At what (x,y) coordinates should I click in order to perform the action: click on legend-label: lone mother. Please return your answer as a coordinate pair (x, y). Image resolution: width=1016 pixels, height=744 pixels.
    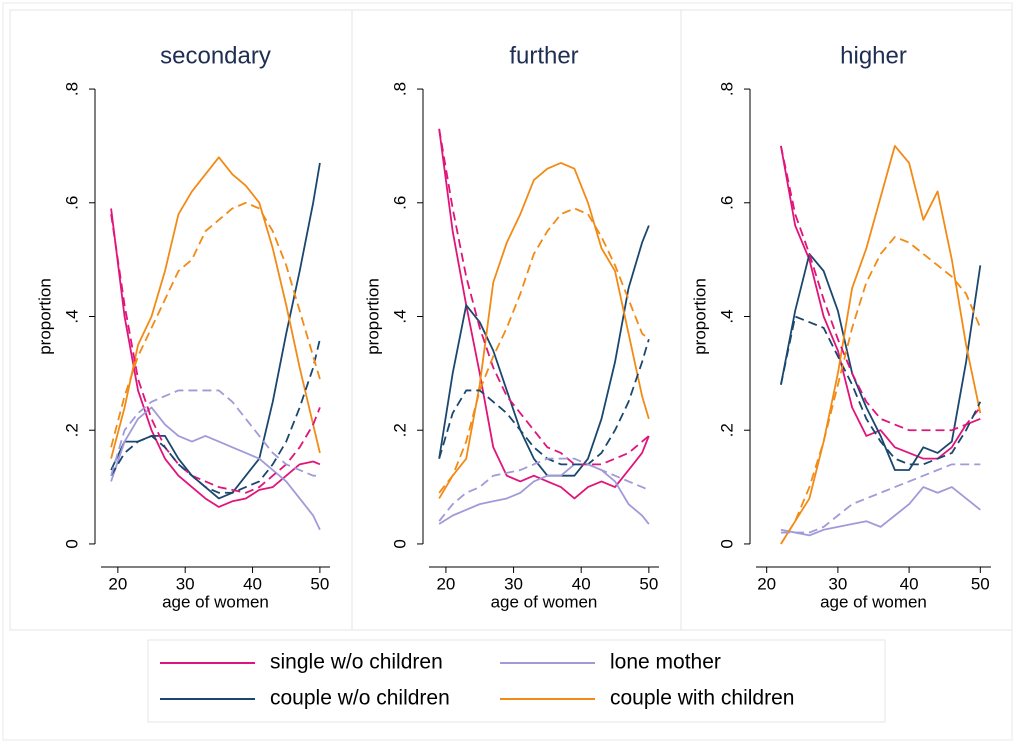
    Looking at the image, I should click on (665, 662).